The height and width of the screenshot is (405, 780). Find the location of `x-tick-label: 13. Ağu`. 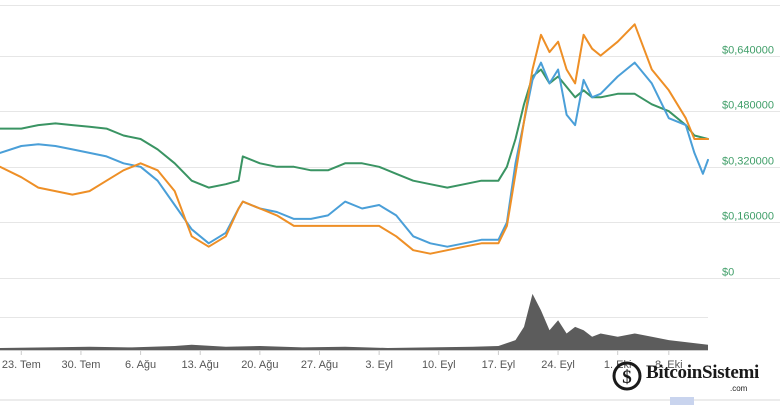

x-tick-label: 13. Ağu is located at coordinates (200, 365).